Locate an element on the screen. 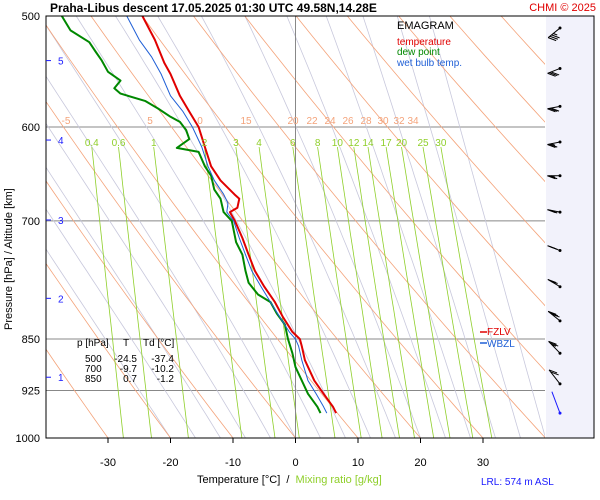  table-cell: 850 is located at coordinates (93, 379).